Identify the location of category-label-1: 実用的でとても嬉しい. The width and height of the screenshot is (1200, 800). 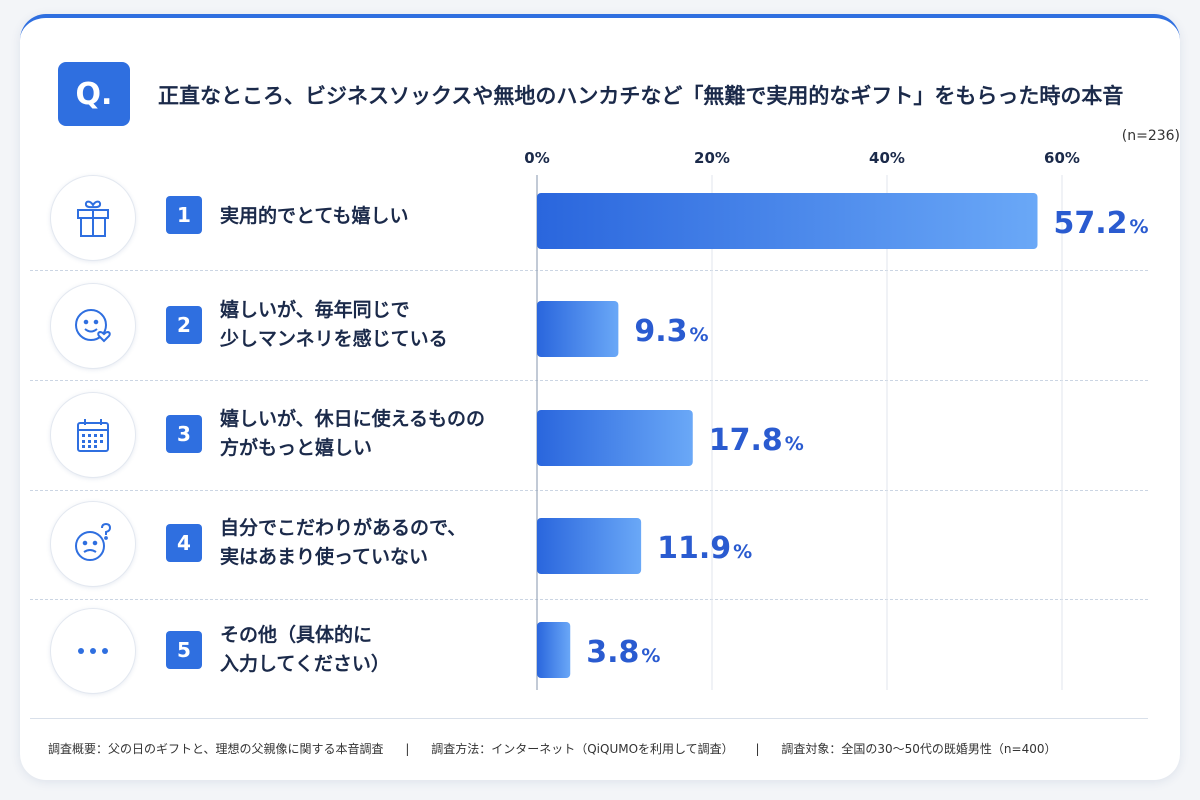
(370, 216).